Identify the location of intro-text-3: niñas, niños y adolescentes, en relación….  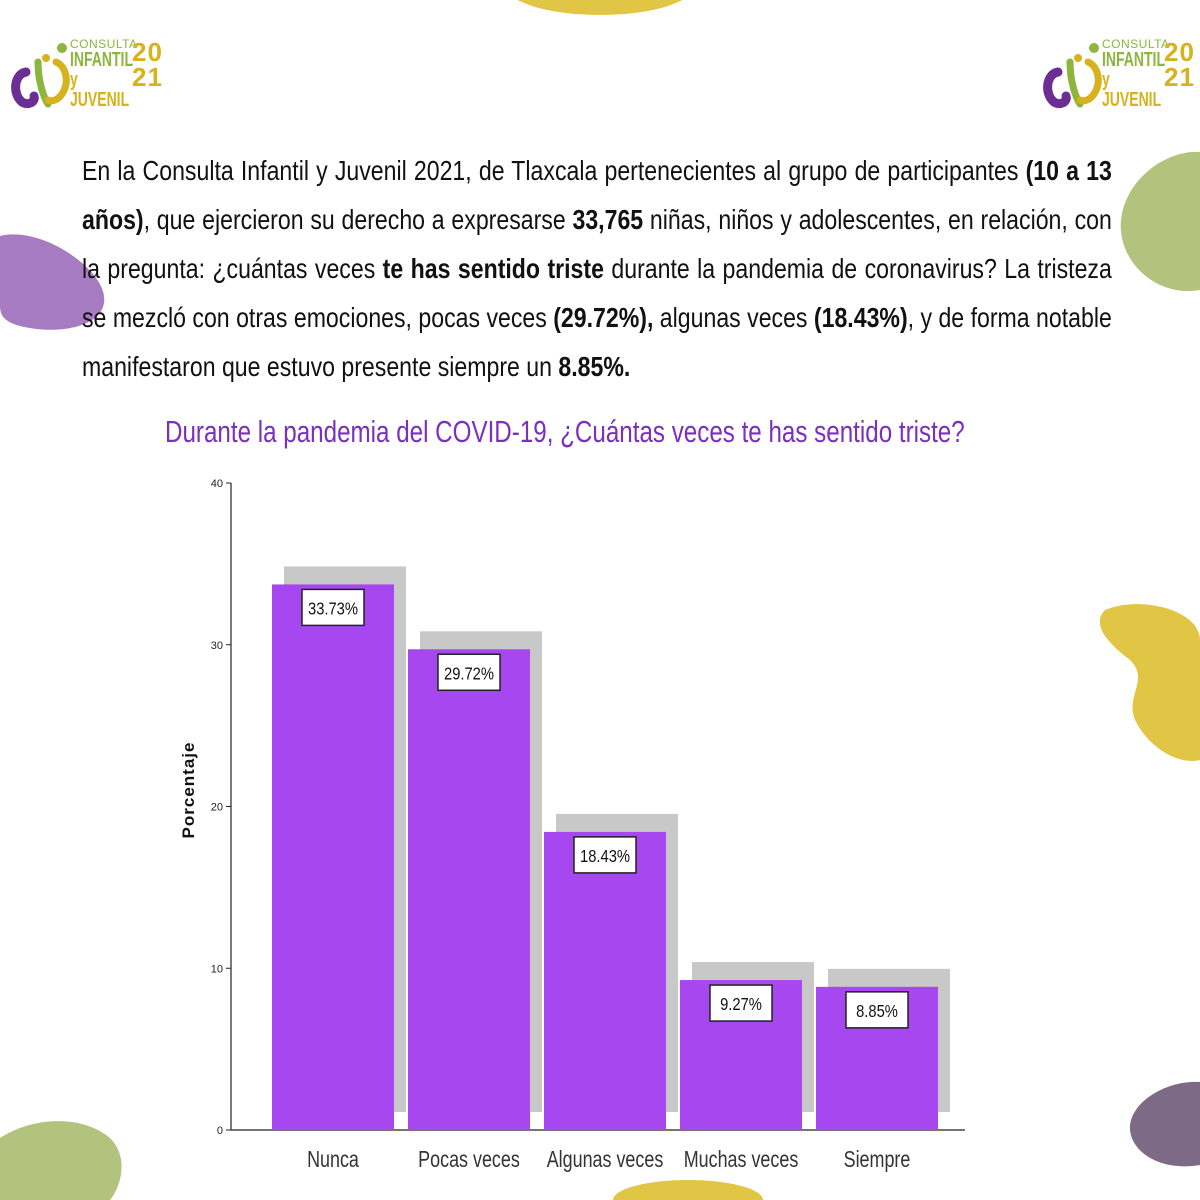
(597, 244).